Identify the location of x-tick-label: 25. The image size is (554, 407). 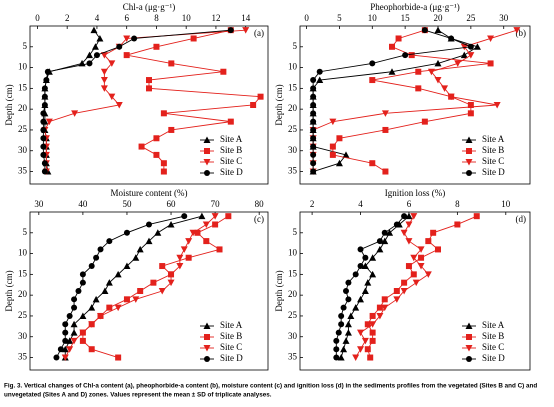
(471, 18).